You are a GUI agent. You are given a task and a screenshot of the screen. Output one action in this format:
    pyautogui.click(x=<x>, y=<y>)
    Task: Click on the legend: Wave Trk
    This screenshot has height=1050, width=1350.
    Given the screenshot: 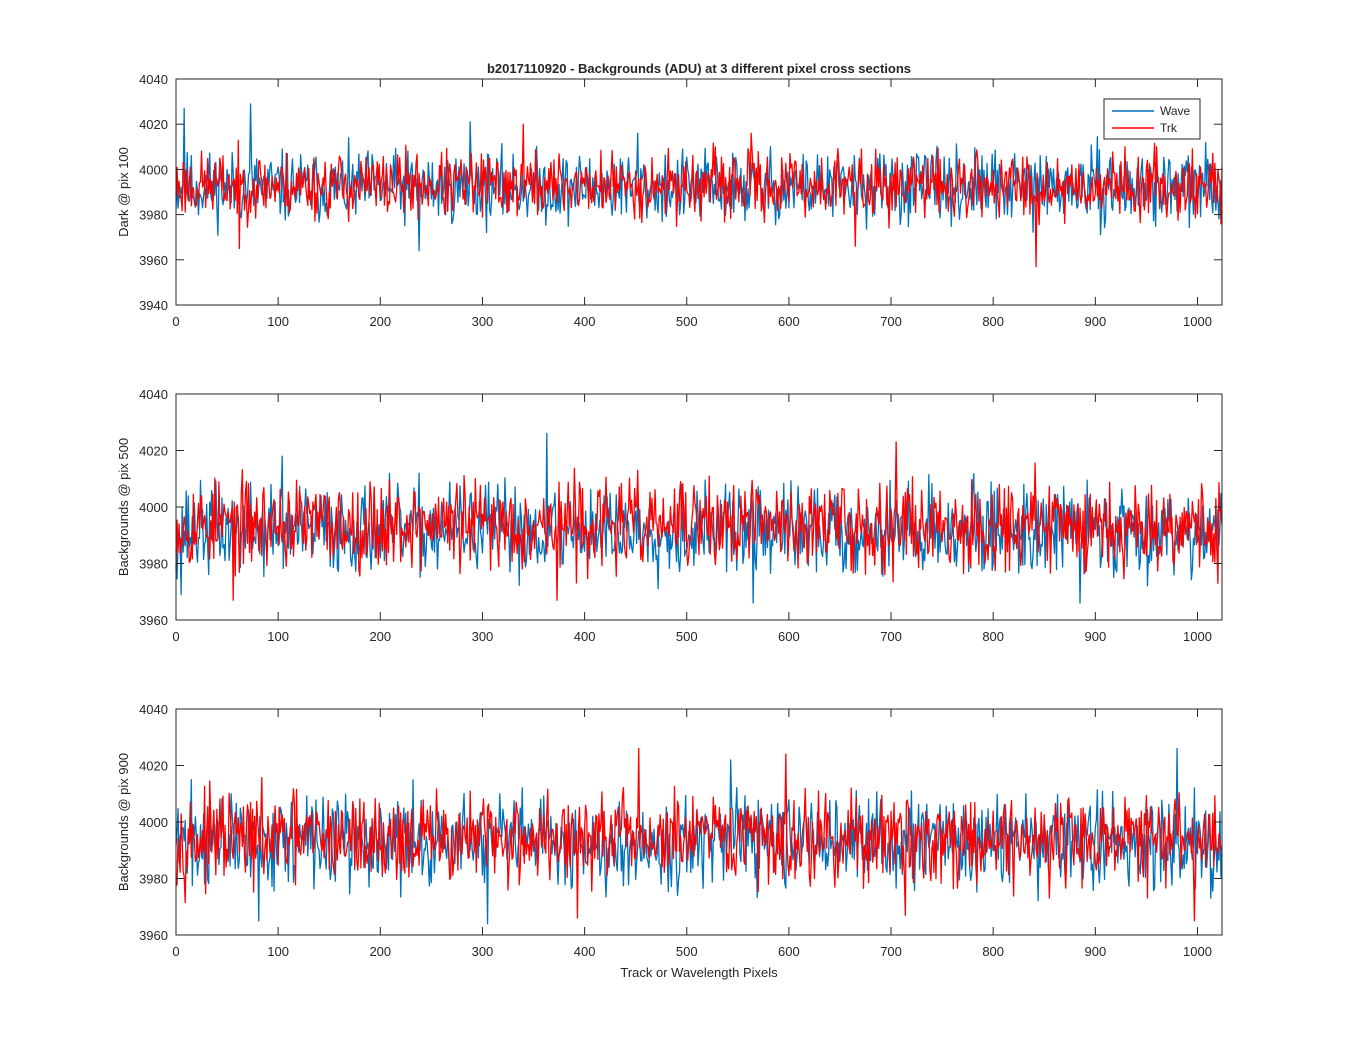 What is the action you would take?
    pyautogui.click(x=1152, y=119)
    